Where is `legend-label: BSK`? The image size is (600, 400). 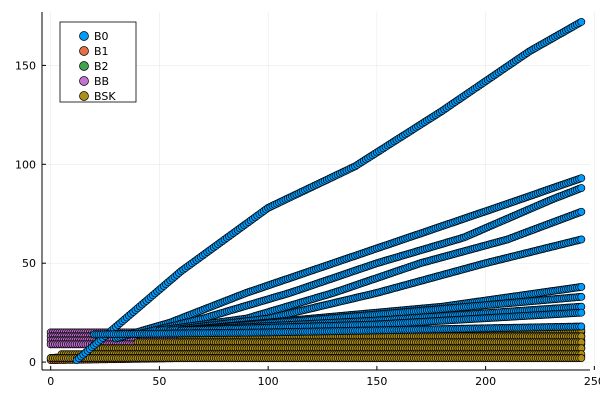 legend-label: BSK is located at coordinates (105, 96).